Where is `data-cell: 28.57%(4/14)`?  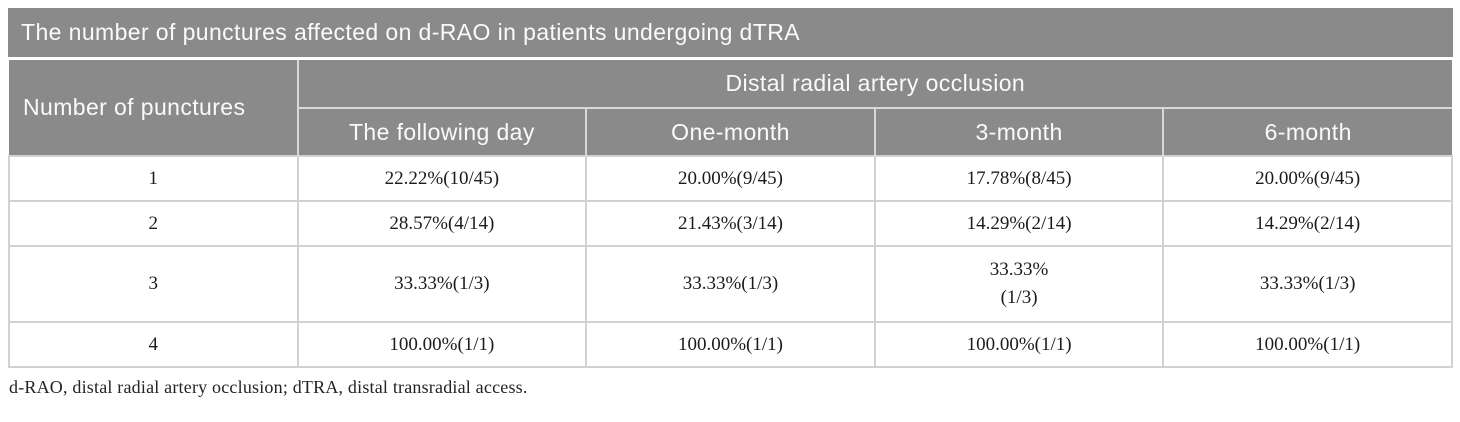
data-cell: 28.57%(4/14) is located at coordinates (442, 223).